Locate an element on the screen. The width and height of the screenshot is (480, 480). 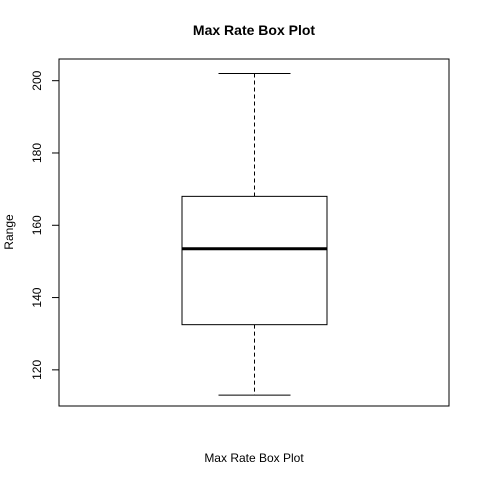
y-tick-label: 200 is located at coordinates (37, 80).